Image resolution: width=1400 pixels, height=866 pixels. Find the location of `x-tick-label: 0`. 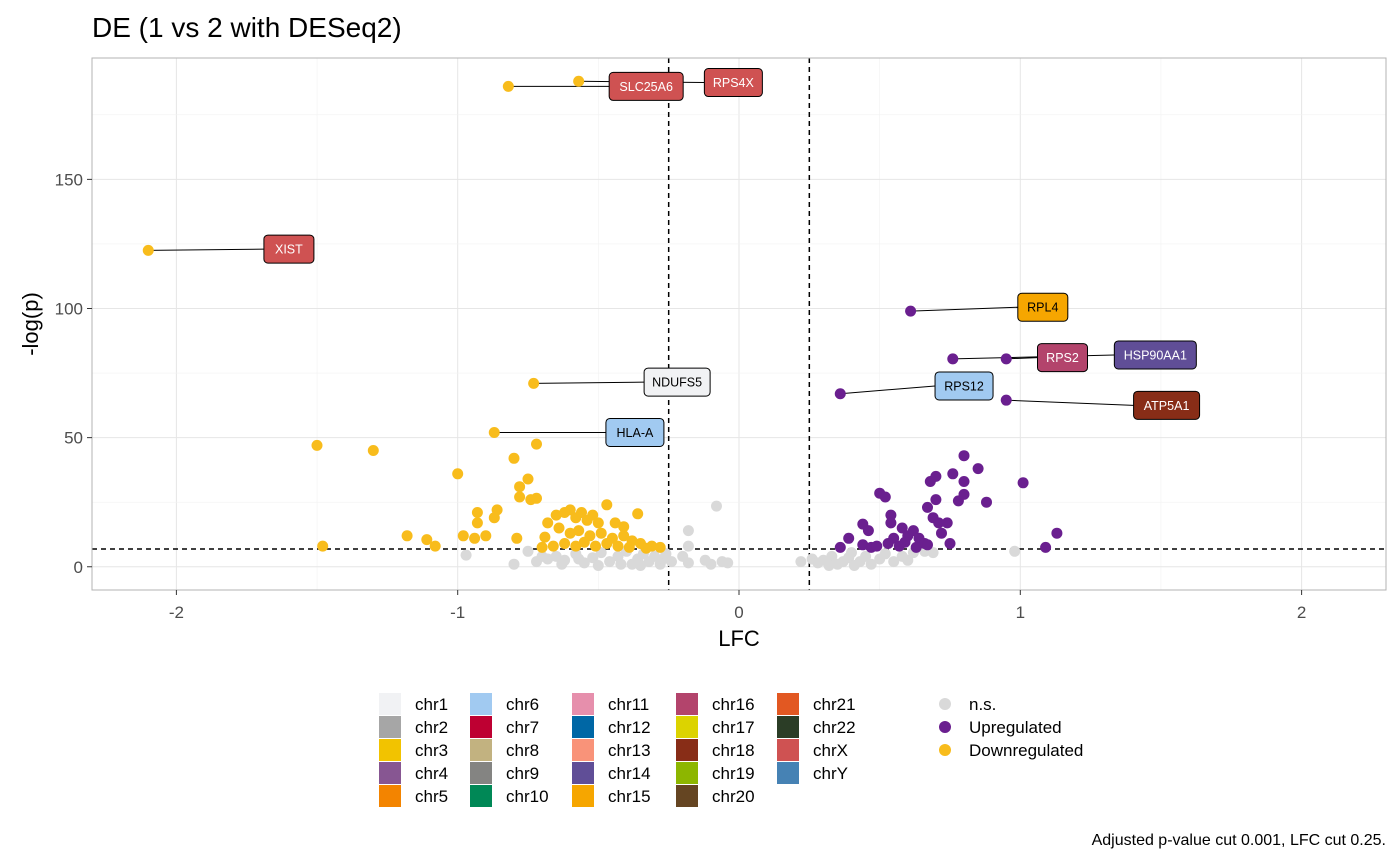

x-tick-label: 0 is located at coordinates (738, 612).